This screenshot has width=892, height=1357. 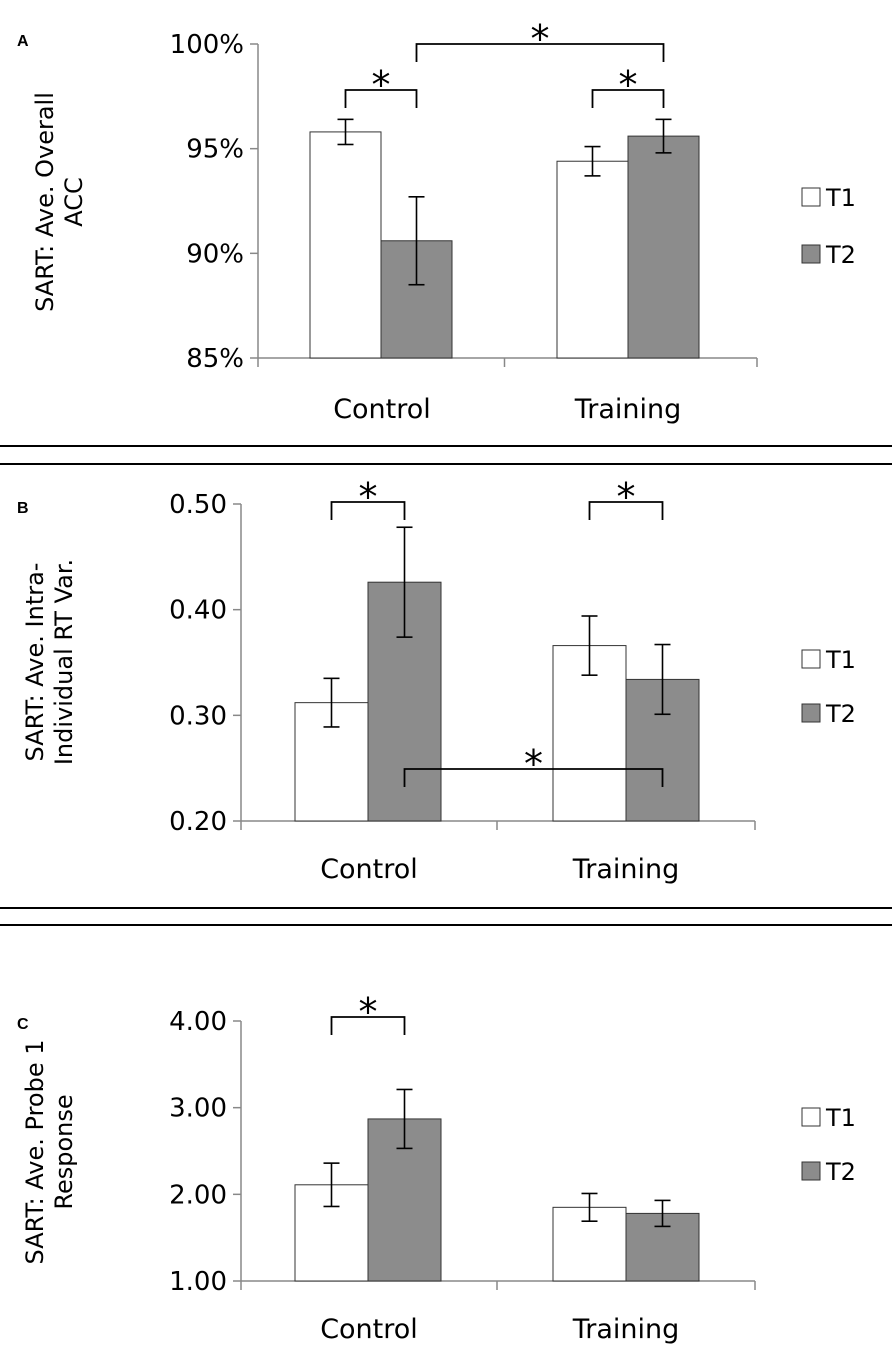 What do you see at coordinates (198, 611) in the screenshot?
I see `y-tick-label: 0.40` at bounding box center [198, 611].